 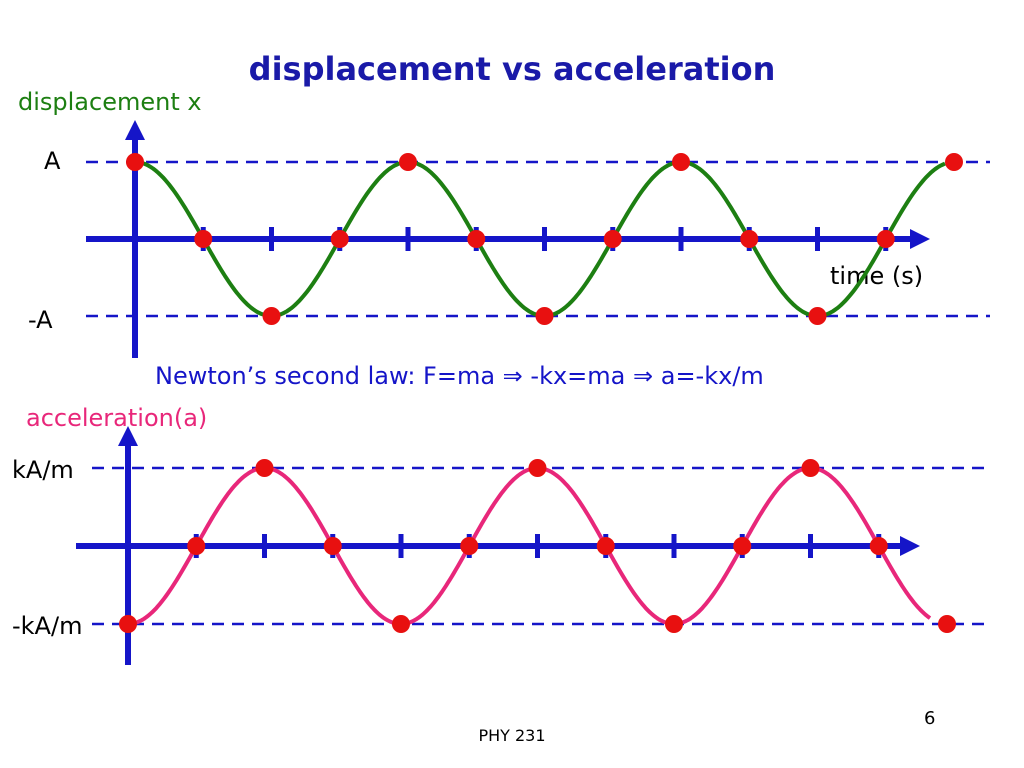 I want to click on law-suffix: a=-kx/m, so click(x=708, y=376).